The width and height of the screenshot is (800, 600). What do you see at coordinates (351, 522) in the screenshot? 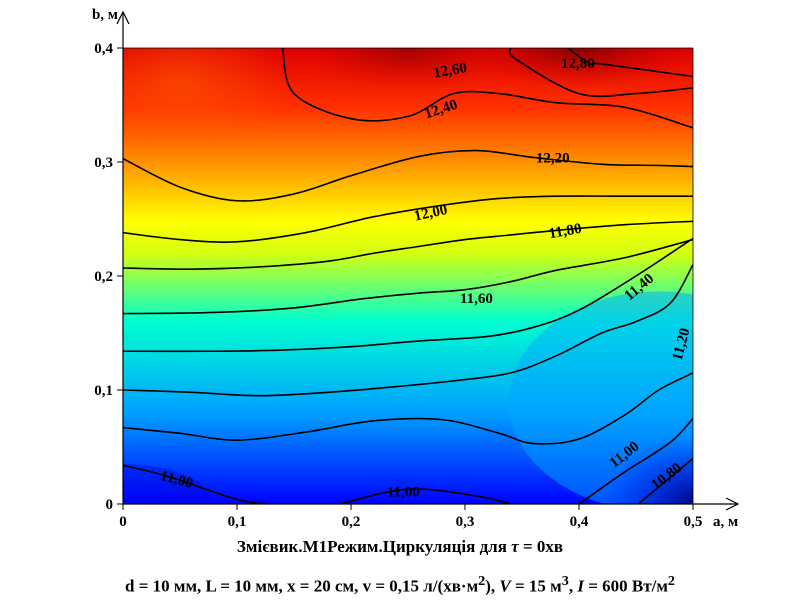
I see `x-tick-label: 0,2` at bounding box center [351, 522].